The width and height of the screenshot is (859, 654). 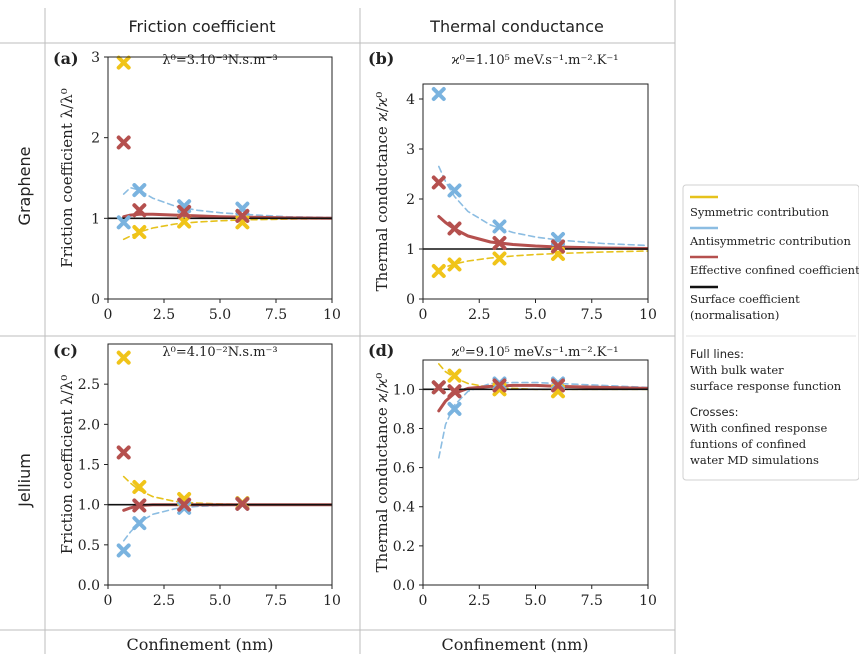 What do you see at coordinates (410, 100) in the screenshot?
I see `y-tick-label: 4` at bounding box center [410, 100].